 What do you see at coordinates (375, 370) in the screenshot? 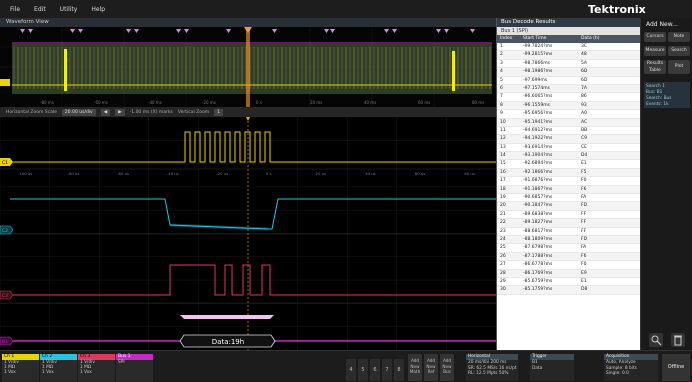
I see `channel-6-button: 6` at bounding box center [375, 370].